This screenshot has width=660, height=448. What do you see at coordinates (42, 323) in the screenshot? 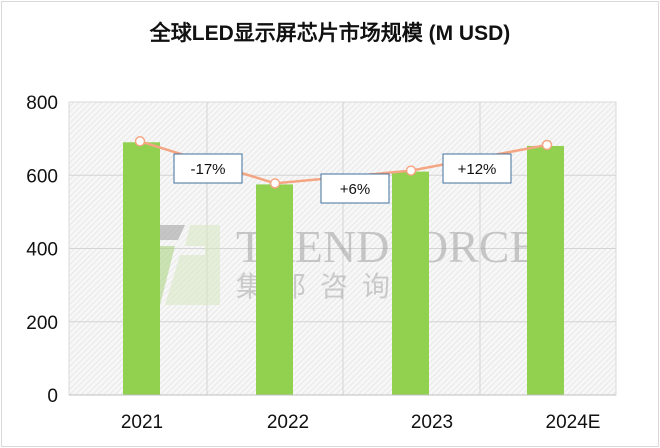
I see `y-tick-label: 200` at bounding box center [42, 323].